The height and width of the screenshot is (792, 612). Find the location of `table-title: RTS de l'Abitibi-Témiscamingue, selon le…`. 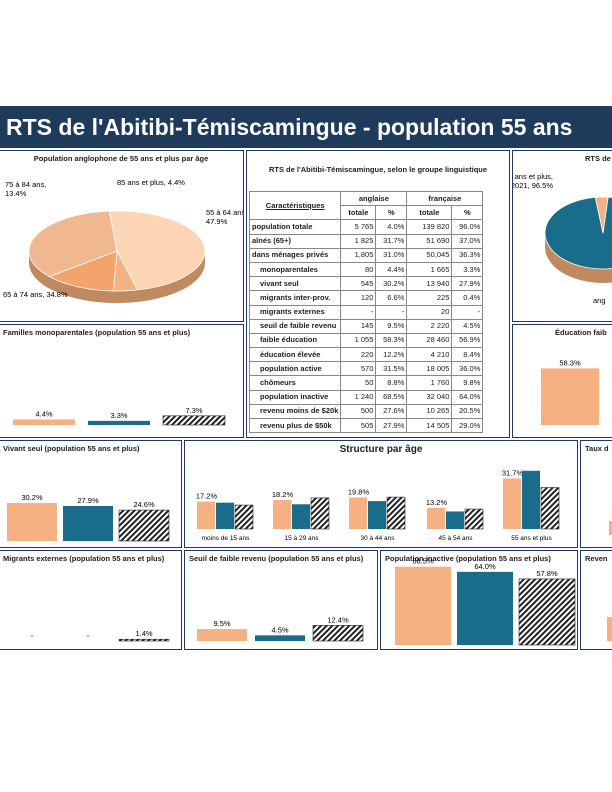

table-title: RTS de l'Abitibi-Témiscamingue, selon le… is located at coordinates (378, 169).